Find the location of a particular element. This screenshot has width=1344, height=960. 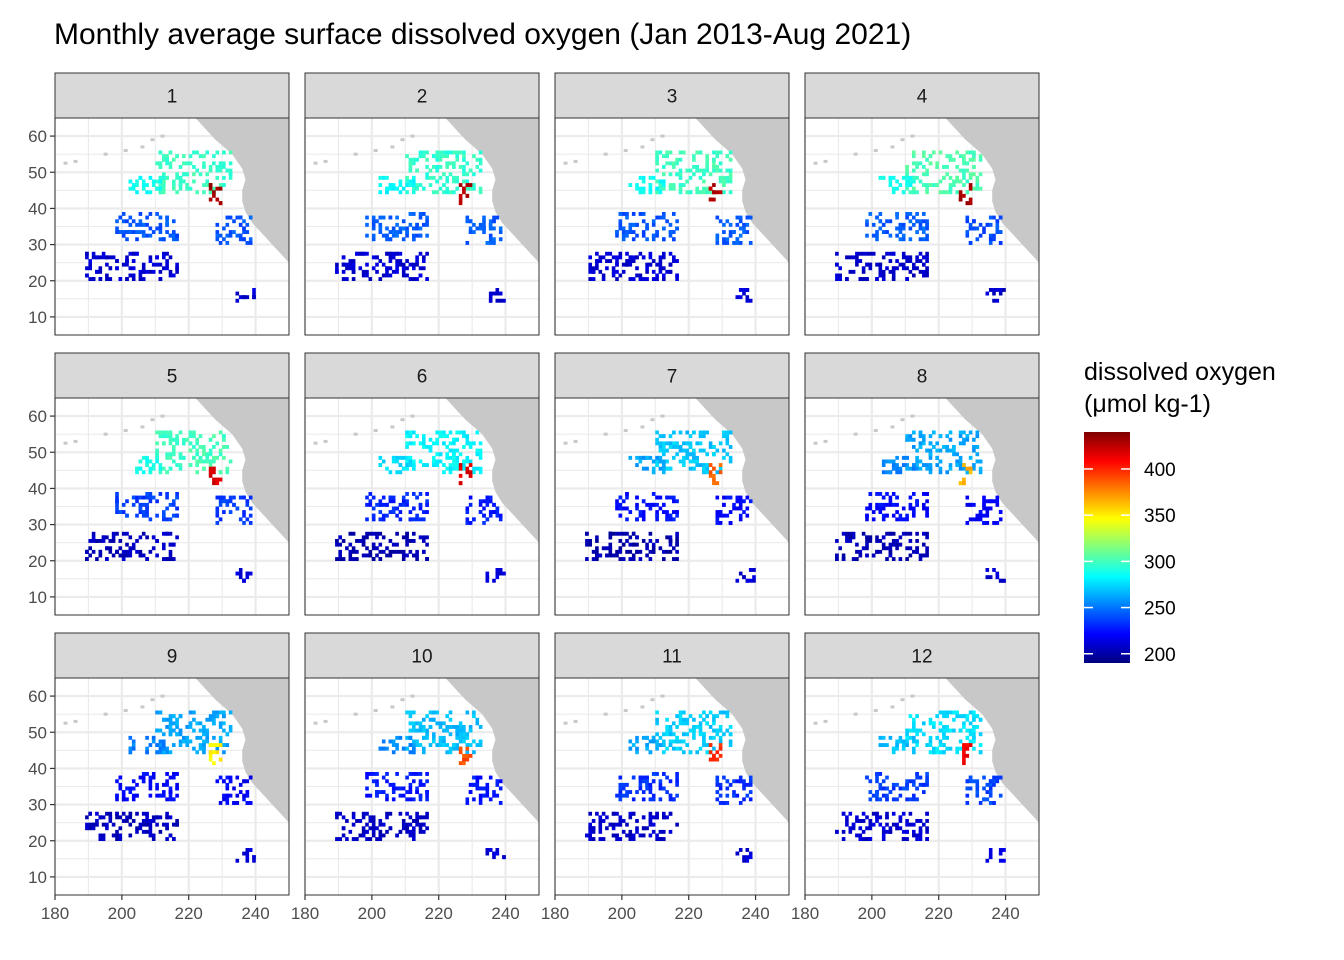

facet-strip-label: 4 is located at coordinates (922, 97).